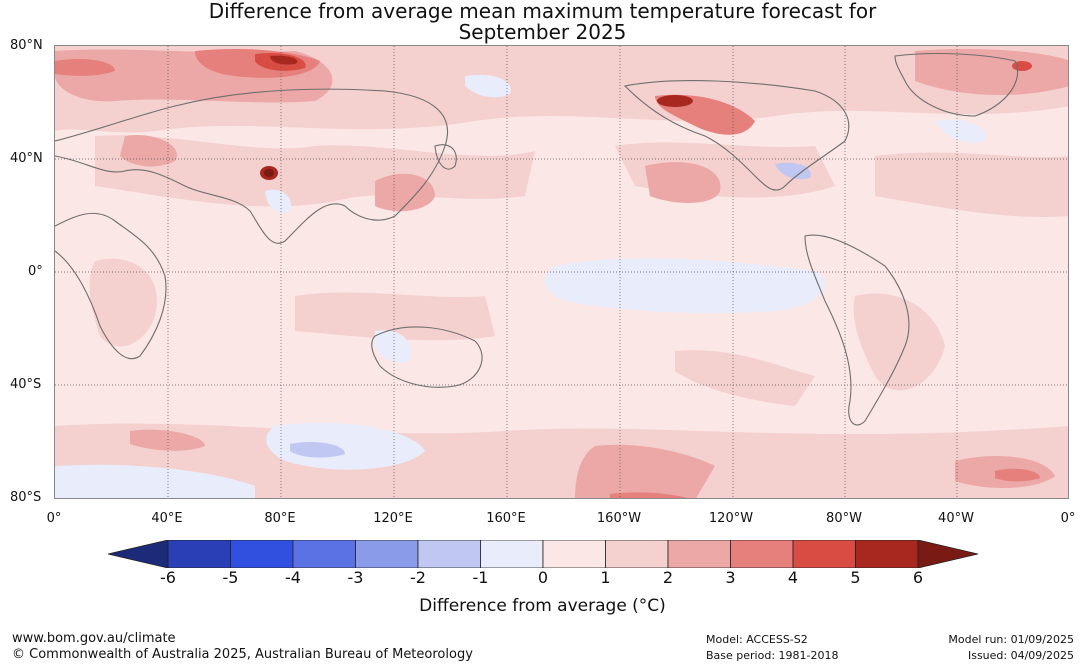 The image size is (1085, 667). Describe the element at coordinates (793, 577) in the screenshot. I see `colorbar-tick-label: 4` at that location.